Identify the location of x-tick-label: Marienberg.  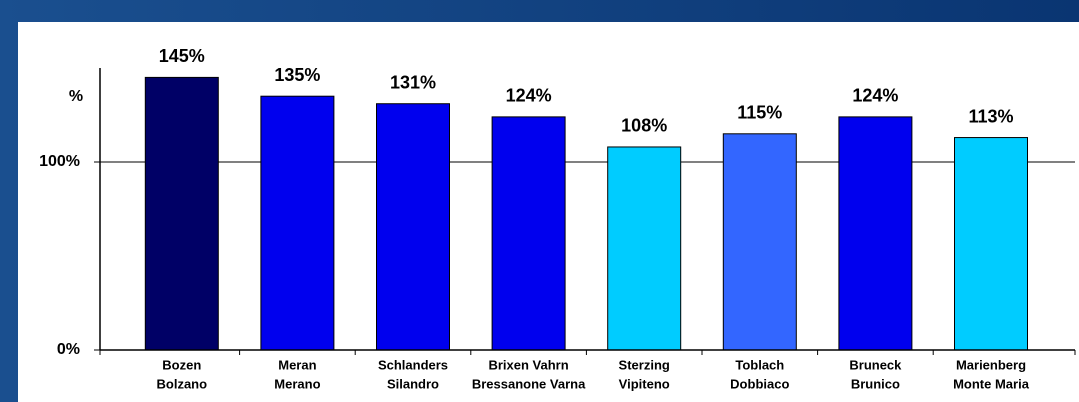
(991, 364).